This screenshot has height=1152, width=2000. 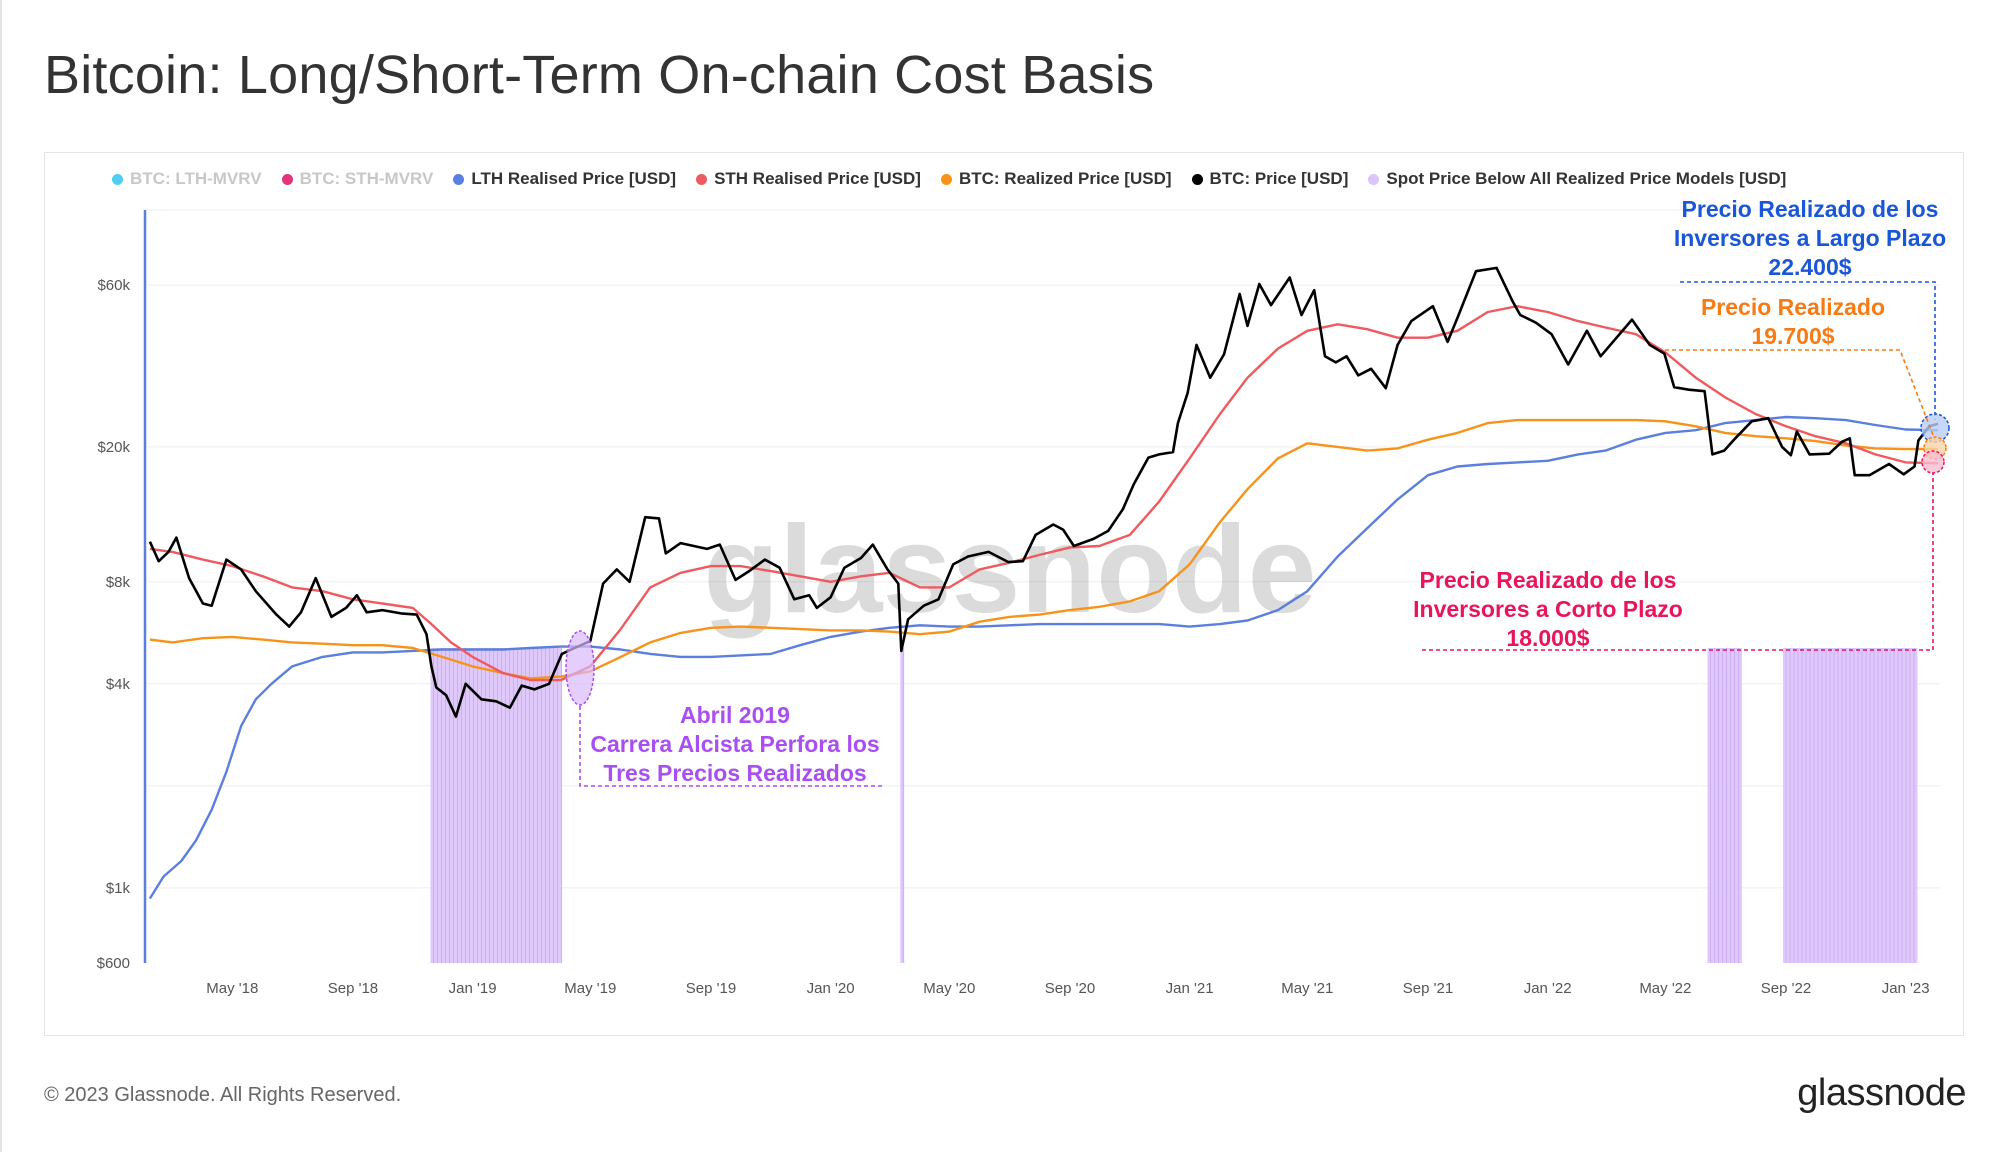 I want to click on x-tick-label: May '21, so click(x=1307, y=988).